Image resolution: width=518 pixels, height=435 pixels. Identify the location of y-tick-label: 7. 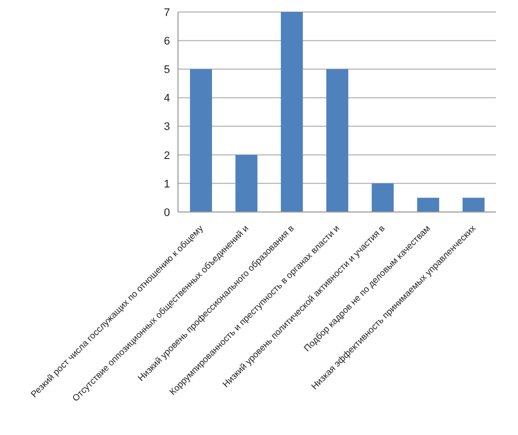
(167, 12).